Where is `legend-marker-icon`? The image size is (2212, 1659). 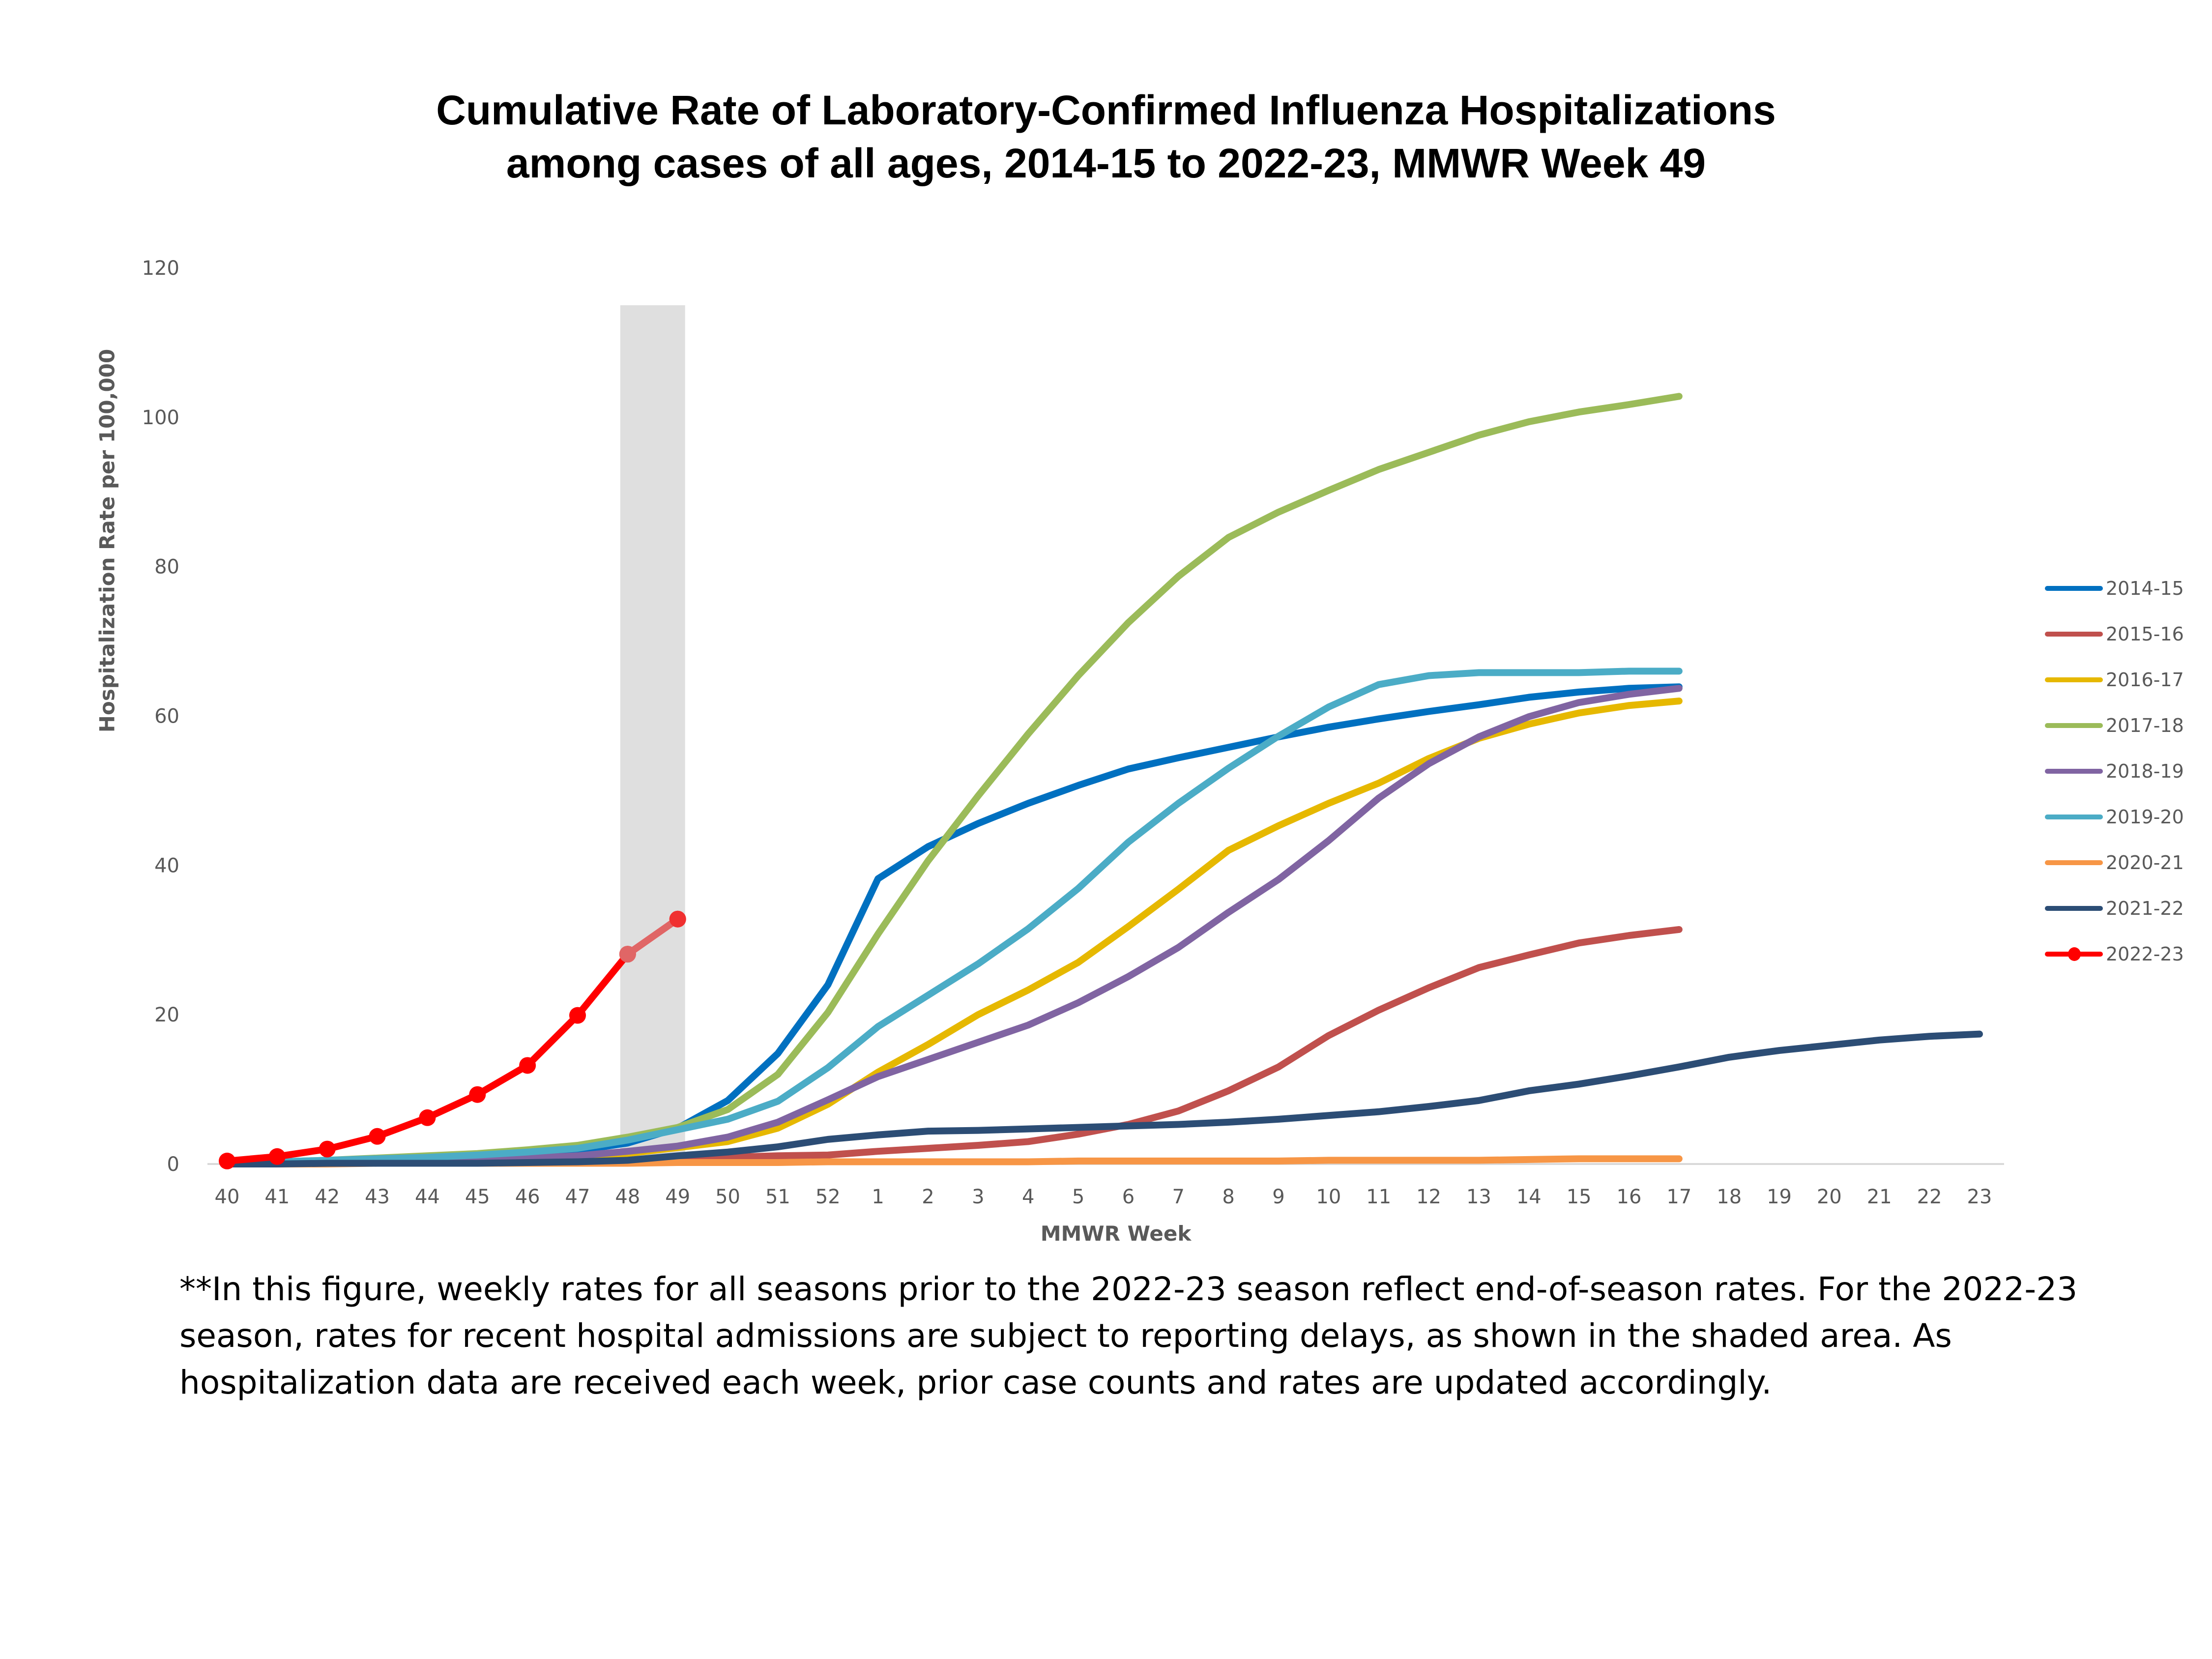
legend-marker-icon is located at coordinates (2075, 954).